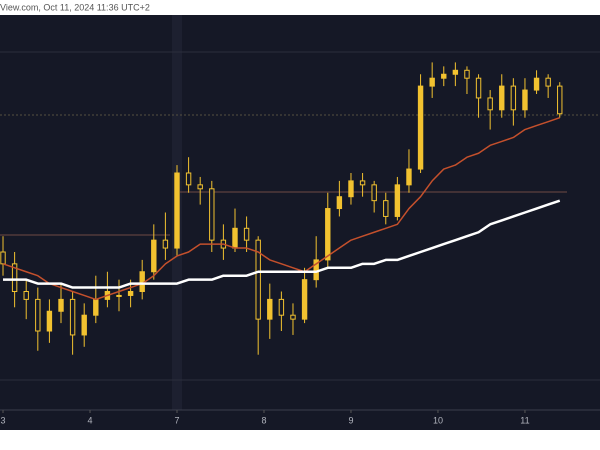 The height and width of the screenshot is (450, 600). What do you see at coordinates (524, 420) in the screenshot?
I see `x-tick-label: 11` at bounding box center [524, 420].